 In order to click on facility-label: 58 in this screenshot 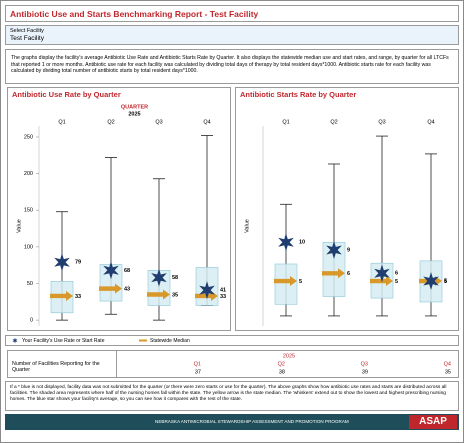, I will do `click(175, 278)`.